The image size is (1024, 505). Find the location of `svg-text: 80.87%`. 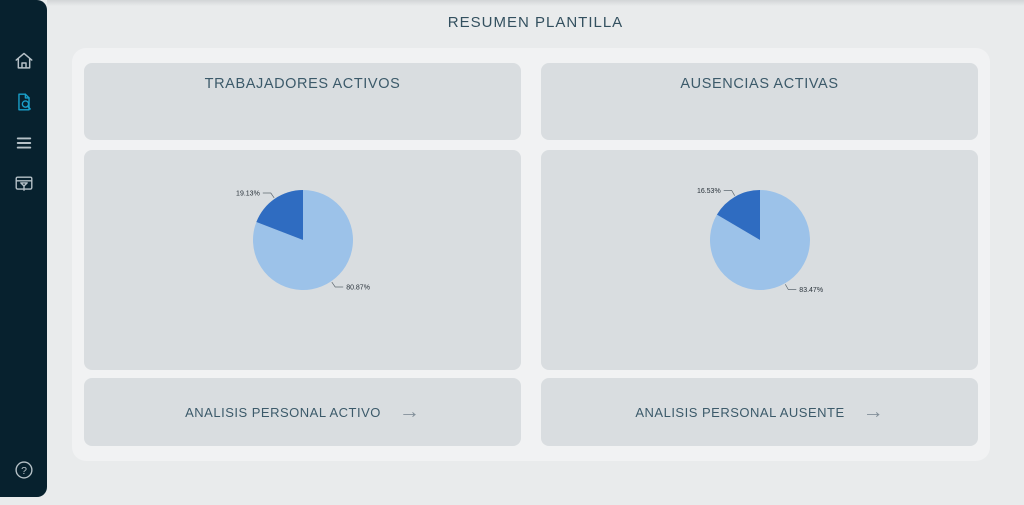

svg-text: 80.87% is located at coordinates (358, 287).